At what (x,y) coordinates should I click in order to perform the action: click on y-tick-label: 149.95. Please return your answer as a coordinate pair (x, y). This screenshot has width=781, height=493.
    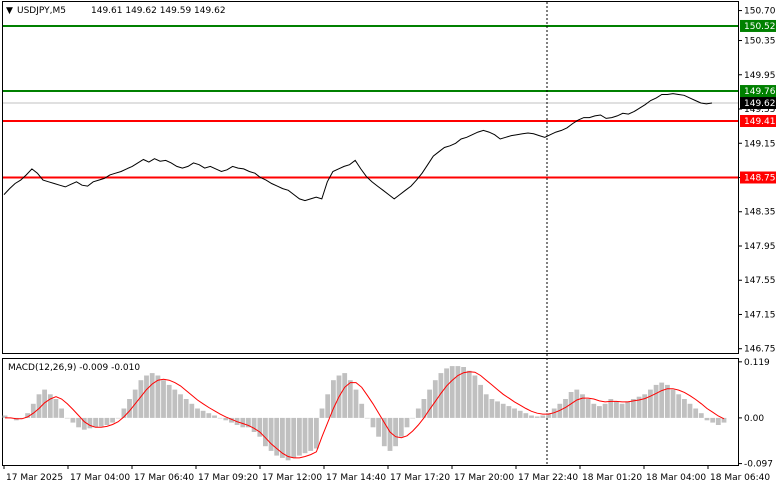
    Looking at the image, I should click on (760, 76).